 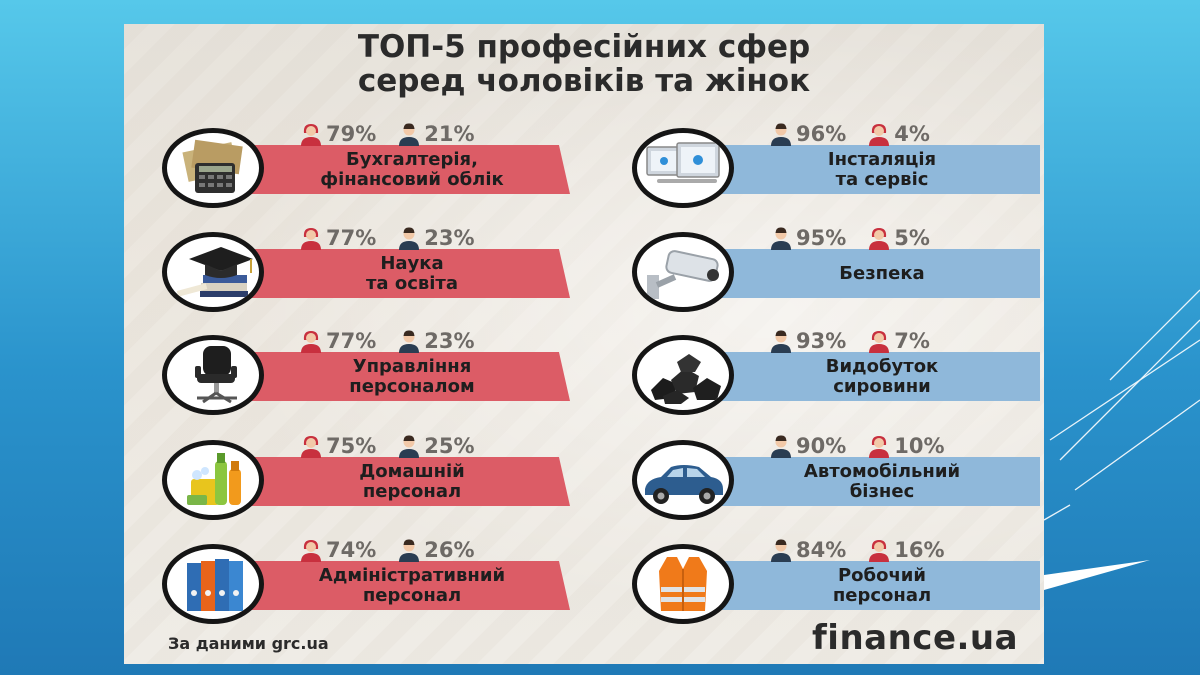 What do you see at coordinates (449, 550) in the screenshot?
I see `male-percent: 26%` at bounding box center [449, 550].